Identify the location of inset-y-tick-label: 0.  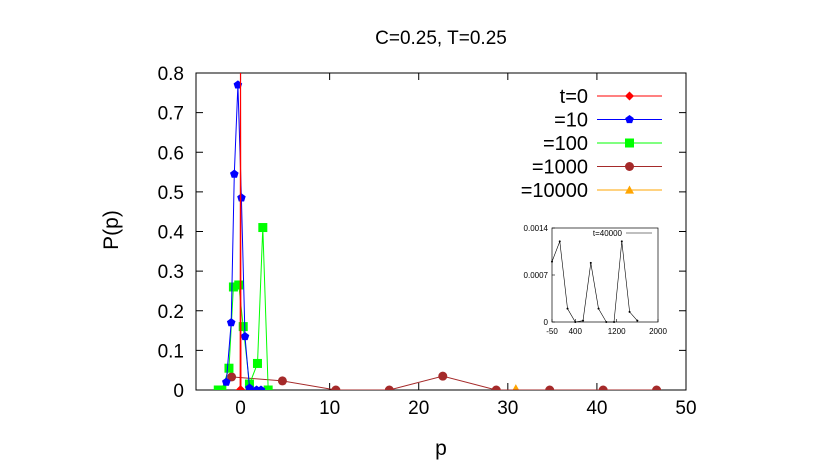
(546, 322).